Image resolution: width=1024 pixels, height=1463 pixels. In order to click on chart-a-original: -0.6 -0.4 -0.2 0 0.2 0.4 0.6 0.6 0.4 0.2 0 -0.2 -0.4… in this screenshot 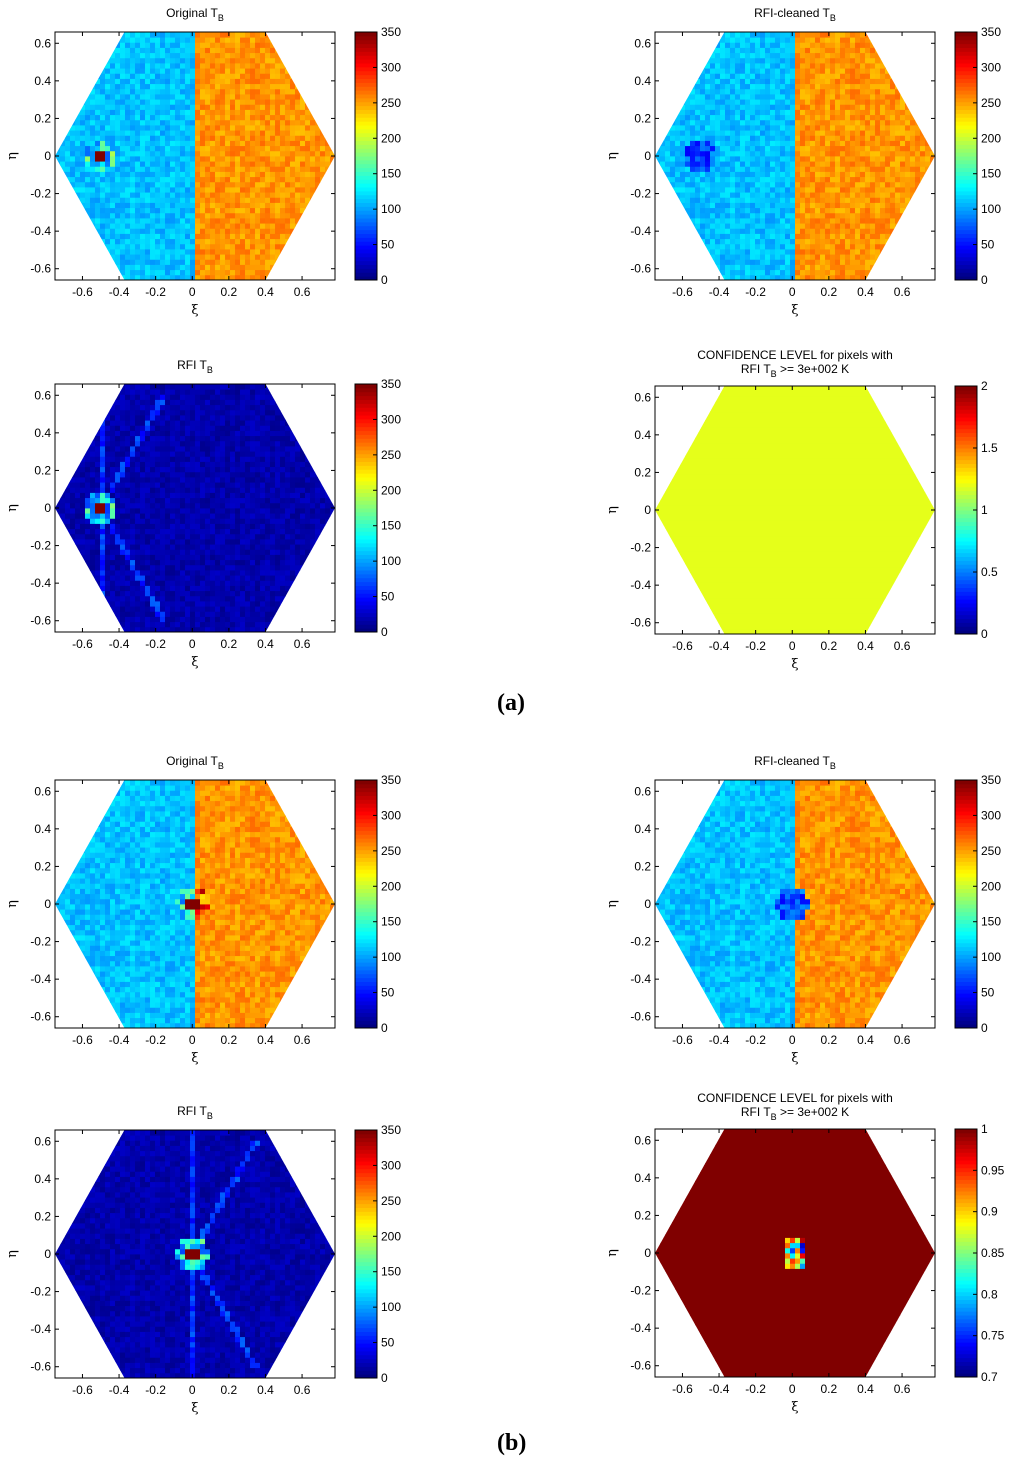, I will do `click(210, 165)`.